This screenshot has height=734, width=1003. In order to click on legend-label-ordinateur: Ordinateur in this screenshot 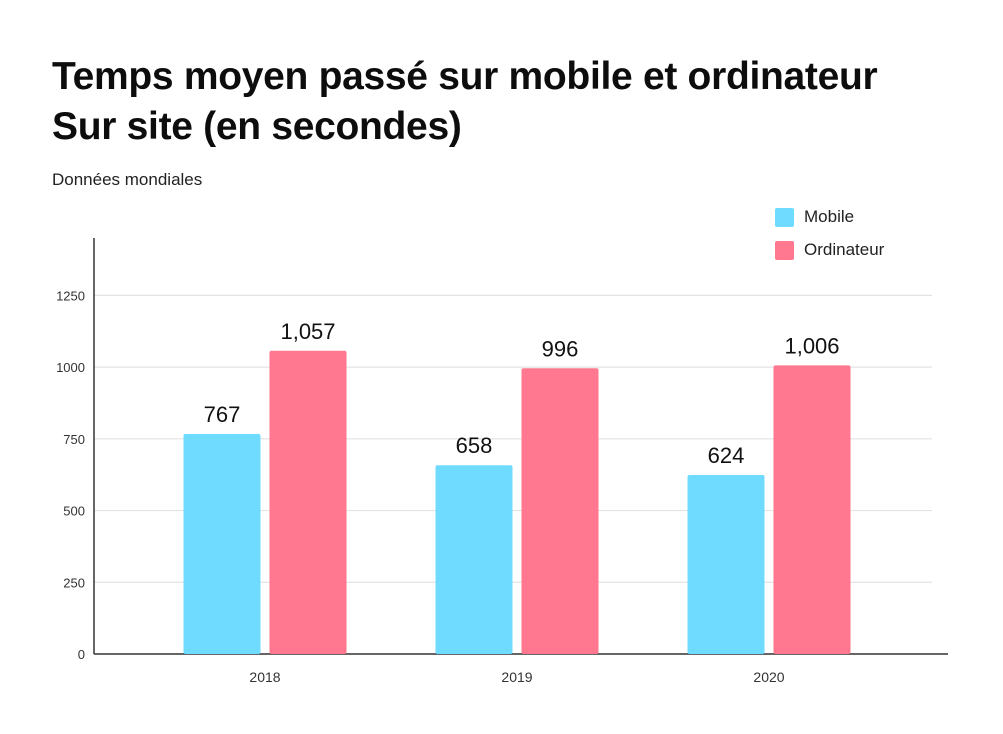, I will do `click(844, 249)`.